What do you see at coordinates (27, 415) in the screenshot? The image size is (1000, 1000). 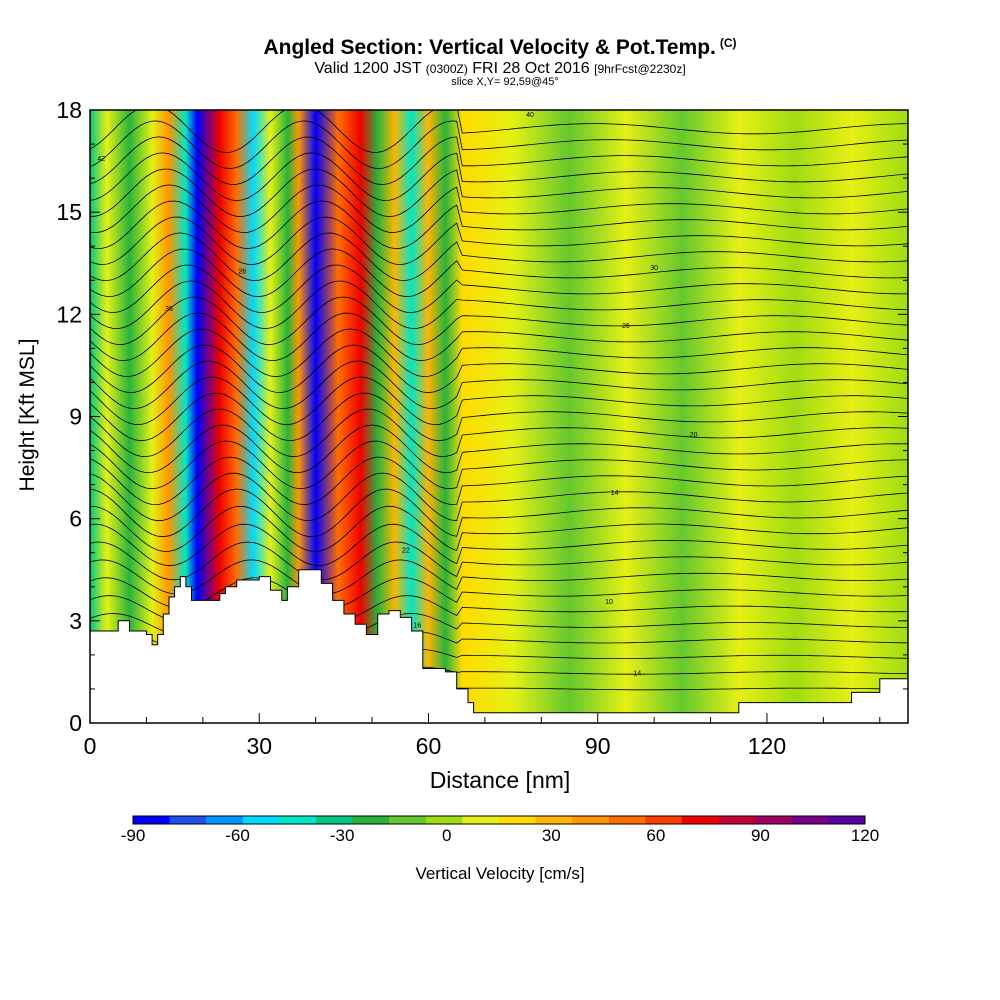 I see `y-axis-label: Height [Kft MSL]` at bounding box center [27, 415].